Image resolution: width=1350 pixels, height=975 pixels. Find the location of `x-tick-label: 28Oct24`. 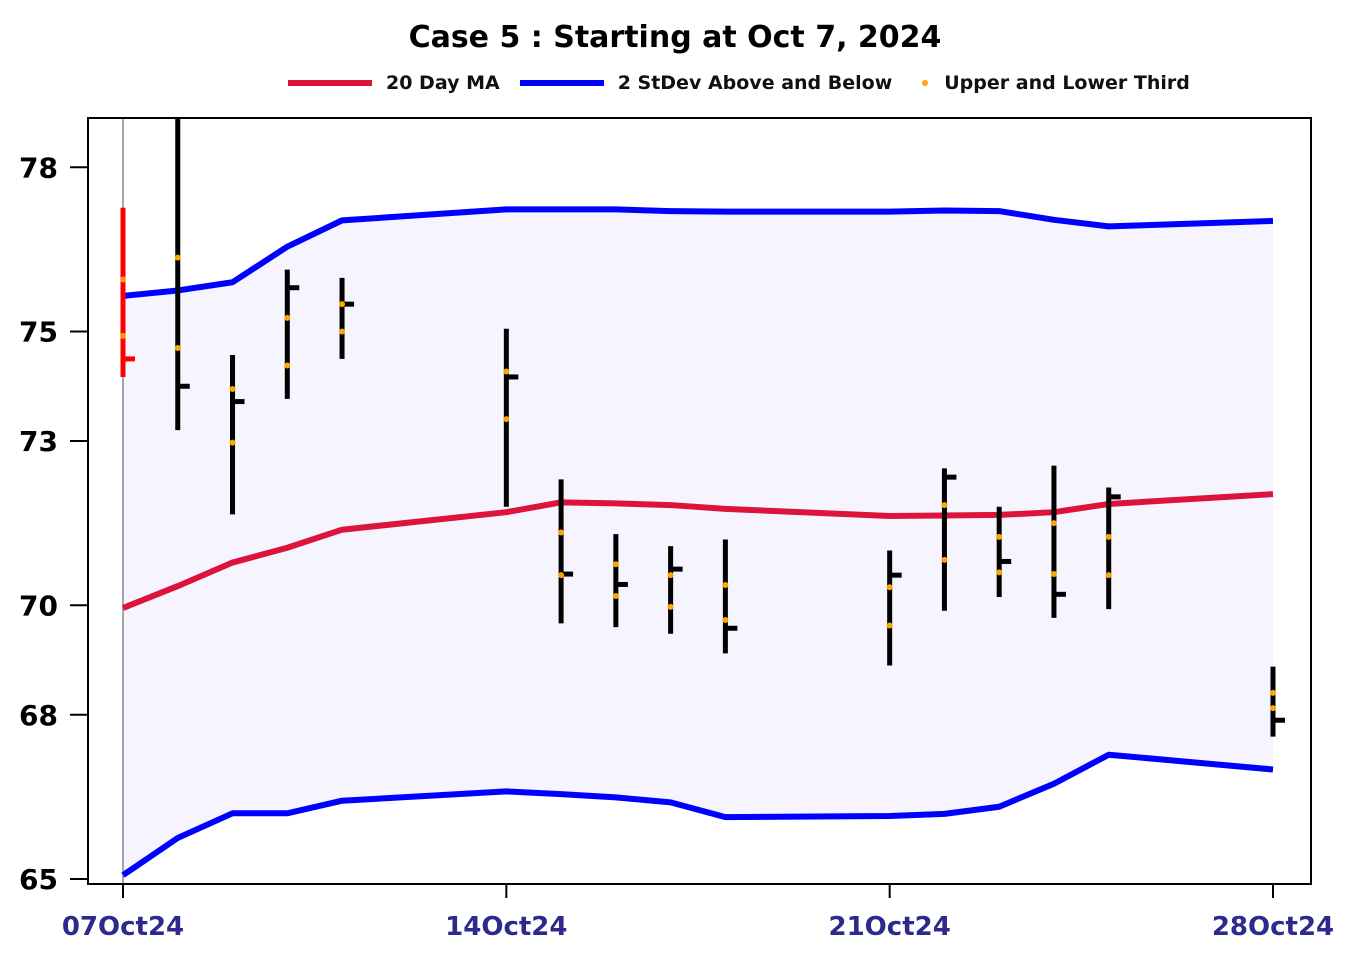

x-tick-label: 28Oct24 is located at coordinates (1273, 927).